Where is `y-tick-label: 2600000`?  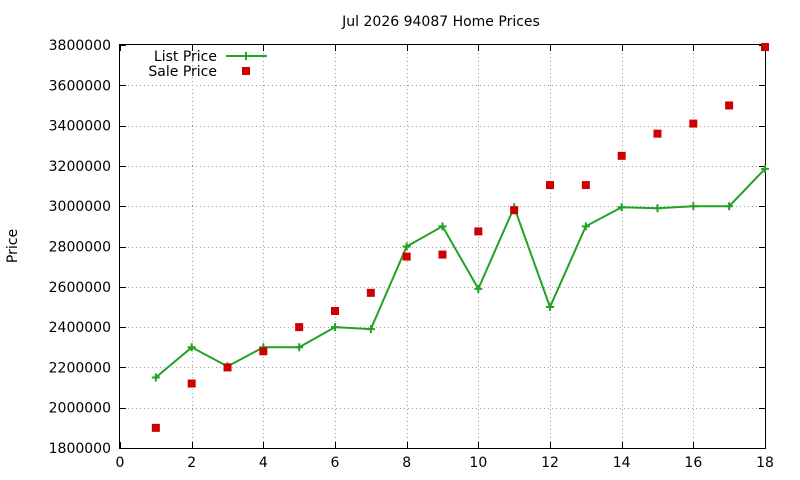
y-tick-label: 2600000 is located at coordinates (80, 288).